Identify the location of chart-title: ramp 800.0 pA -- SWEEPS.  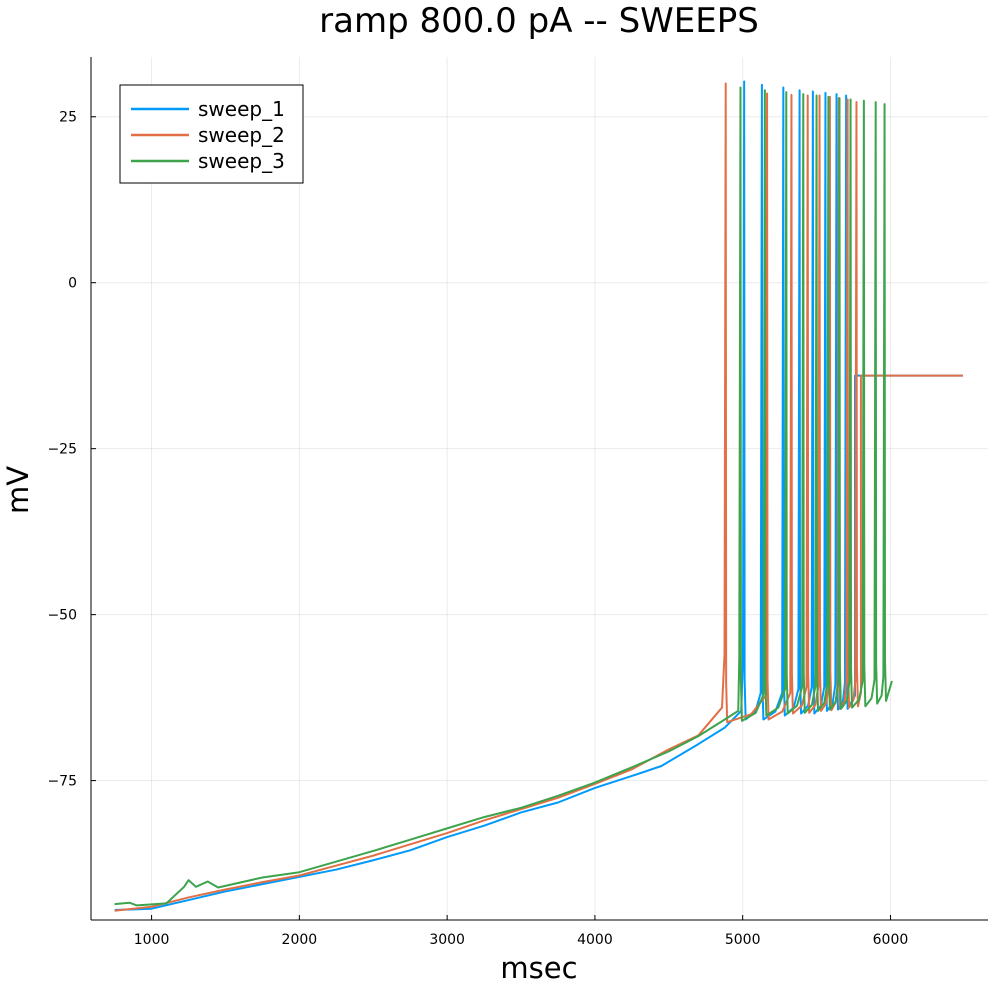
(539, 21).